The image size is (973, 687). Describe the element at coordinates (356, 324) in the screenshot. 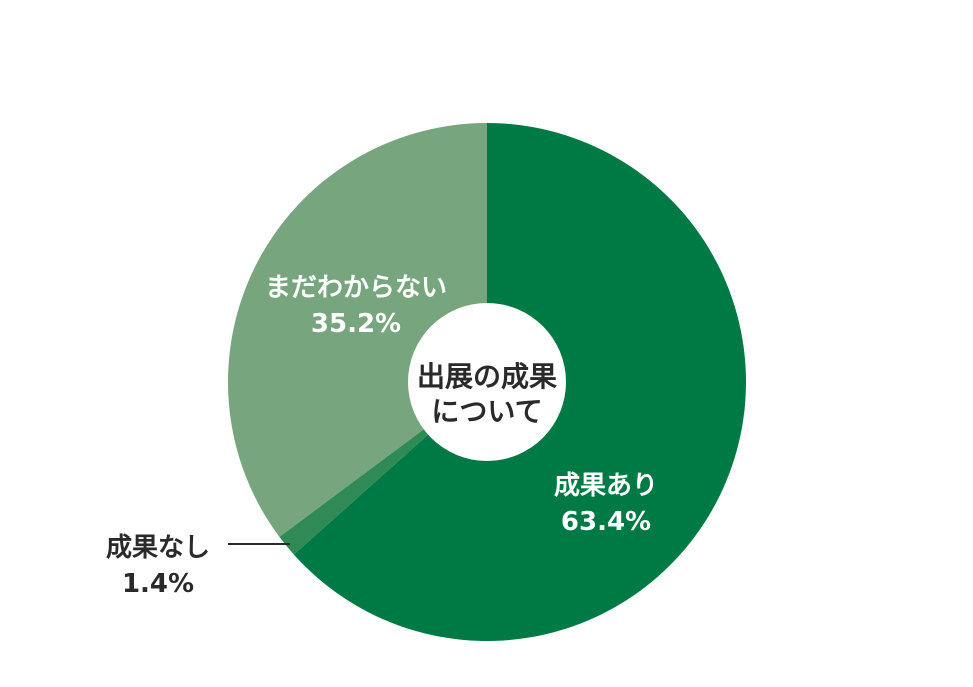

I see `slice-label-mada-wakaranai-value: 35.2%` at that location.